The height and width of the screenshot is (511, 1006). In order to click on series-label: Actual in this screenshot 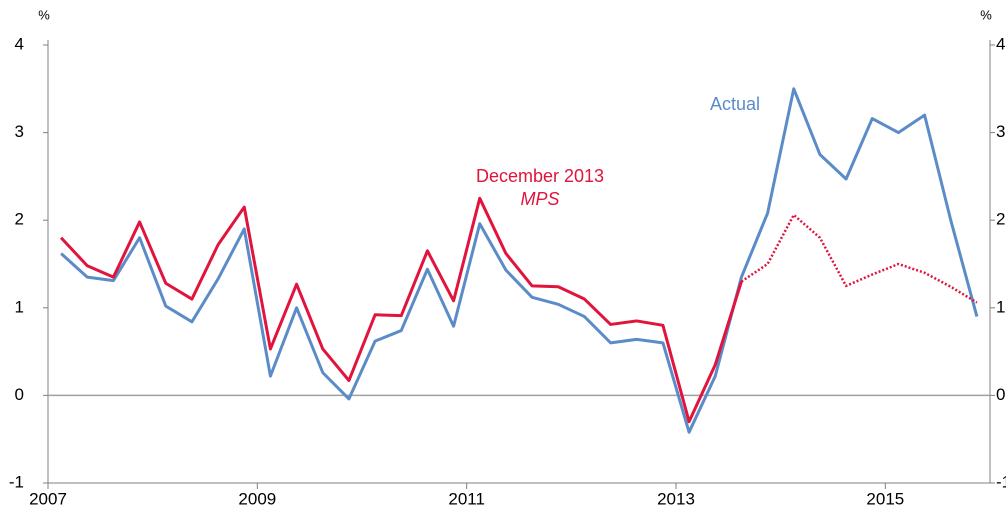, I will do `click(735, 104)`.